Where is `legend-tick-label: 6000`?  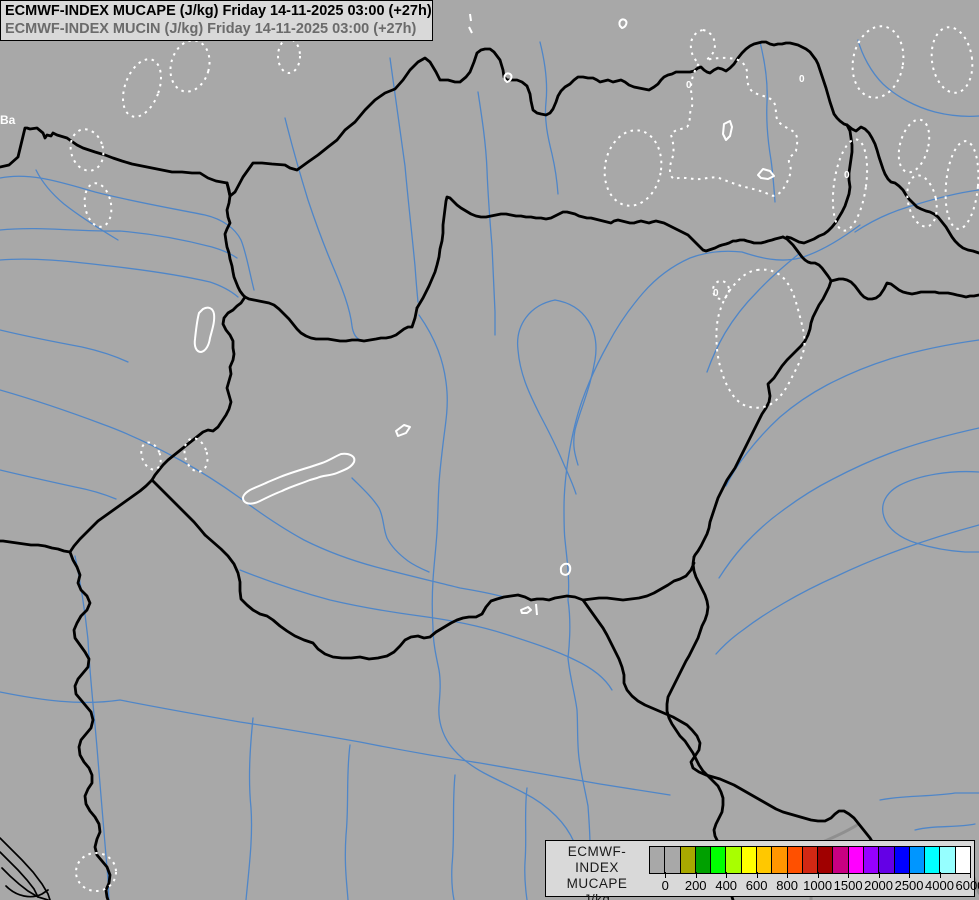 legend-tick-label: 6000 is located at coordinates (967, 885).